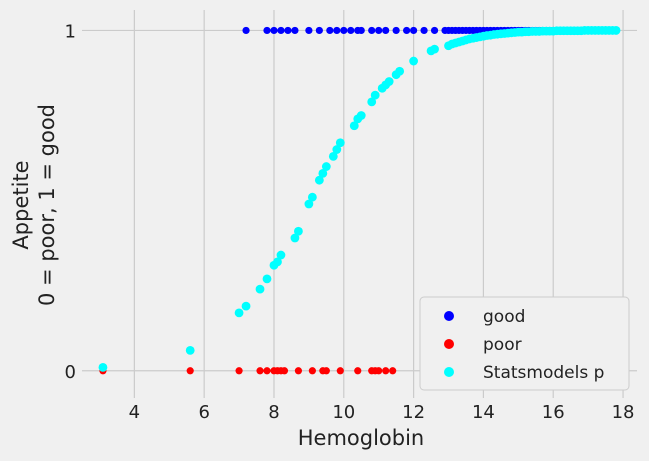 The image size is (649, 461). What do you see at coordinates (543, 373) in the screenshot?
I see `legend-label-statsmodels-p: Statsmodels p` at bounding box center [543, 373].